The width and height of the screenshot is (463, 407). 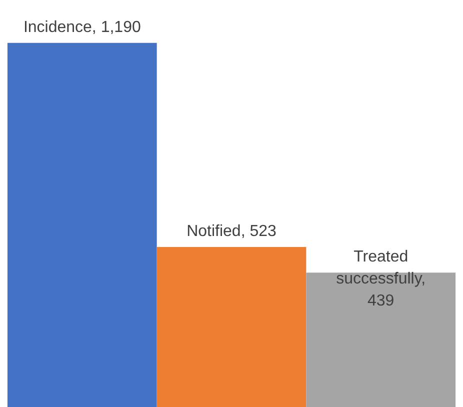 I want to click on data-label: Incidence, 1,190, so click(x=82, y=27).